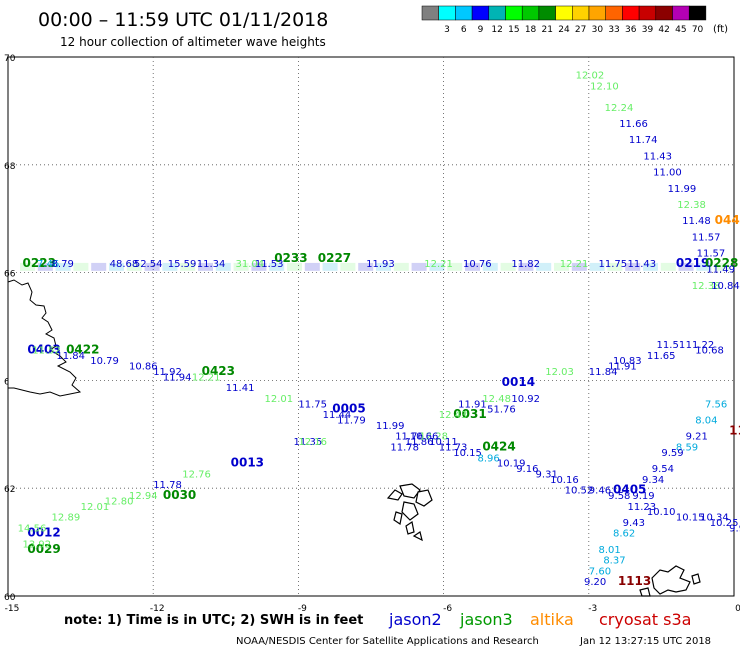 The width and height of the screenshot is (740, 650). I want to click on swh-value-label: 13.92, so click(37, 544).